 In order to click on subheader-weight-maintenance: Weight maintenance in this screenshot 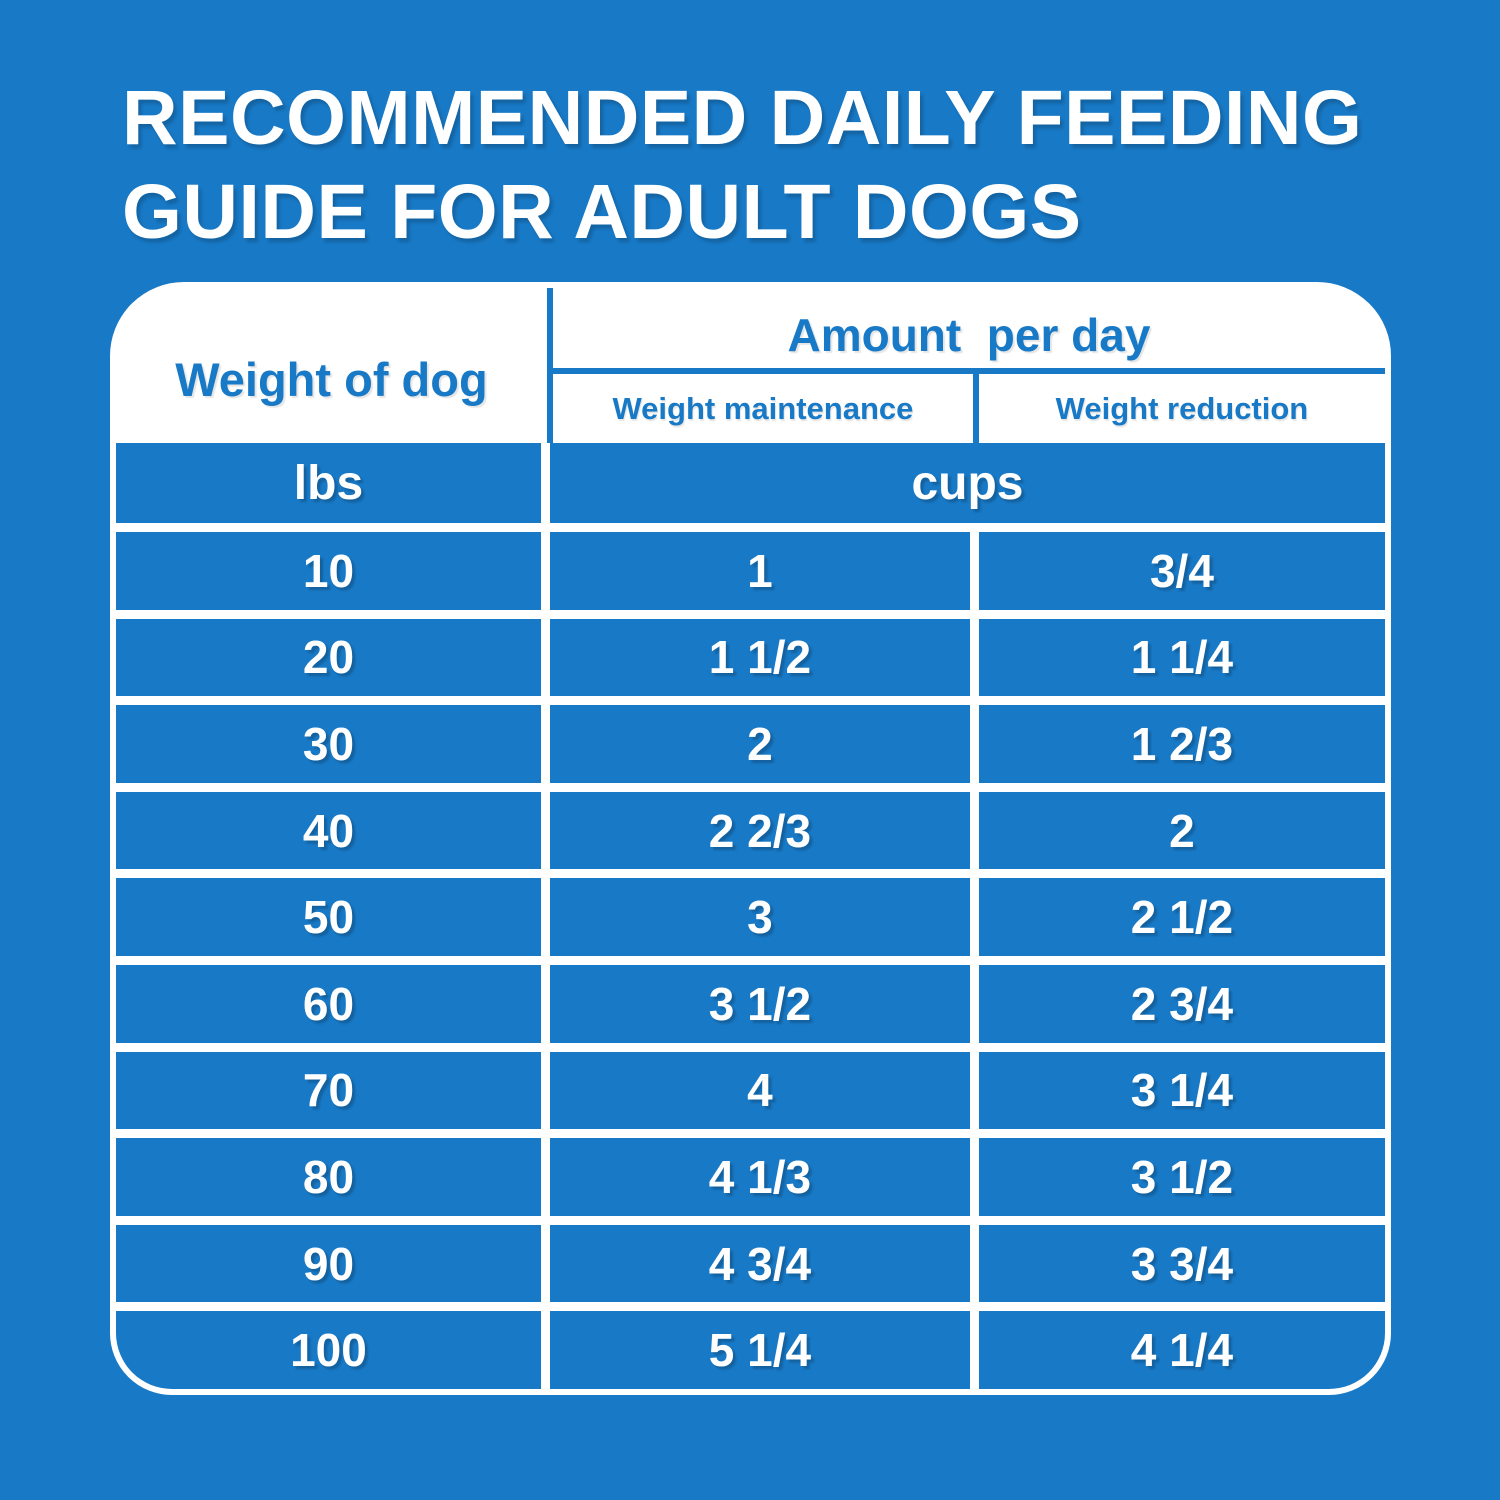, I will do `click(763, 408)`.